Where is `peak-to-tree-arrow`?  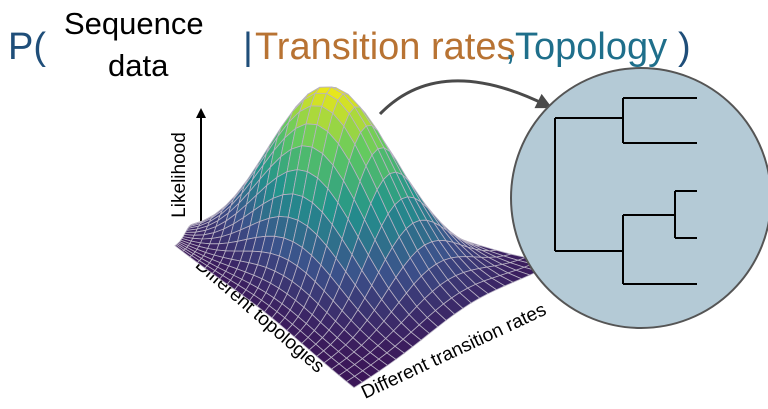 peak-to-tree-arrow is located at coordinates (465, 97).